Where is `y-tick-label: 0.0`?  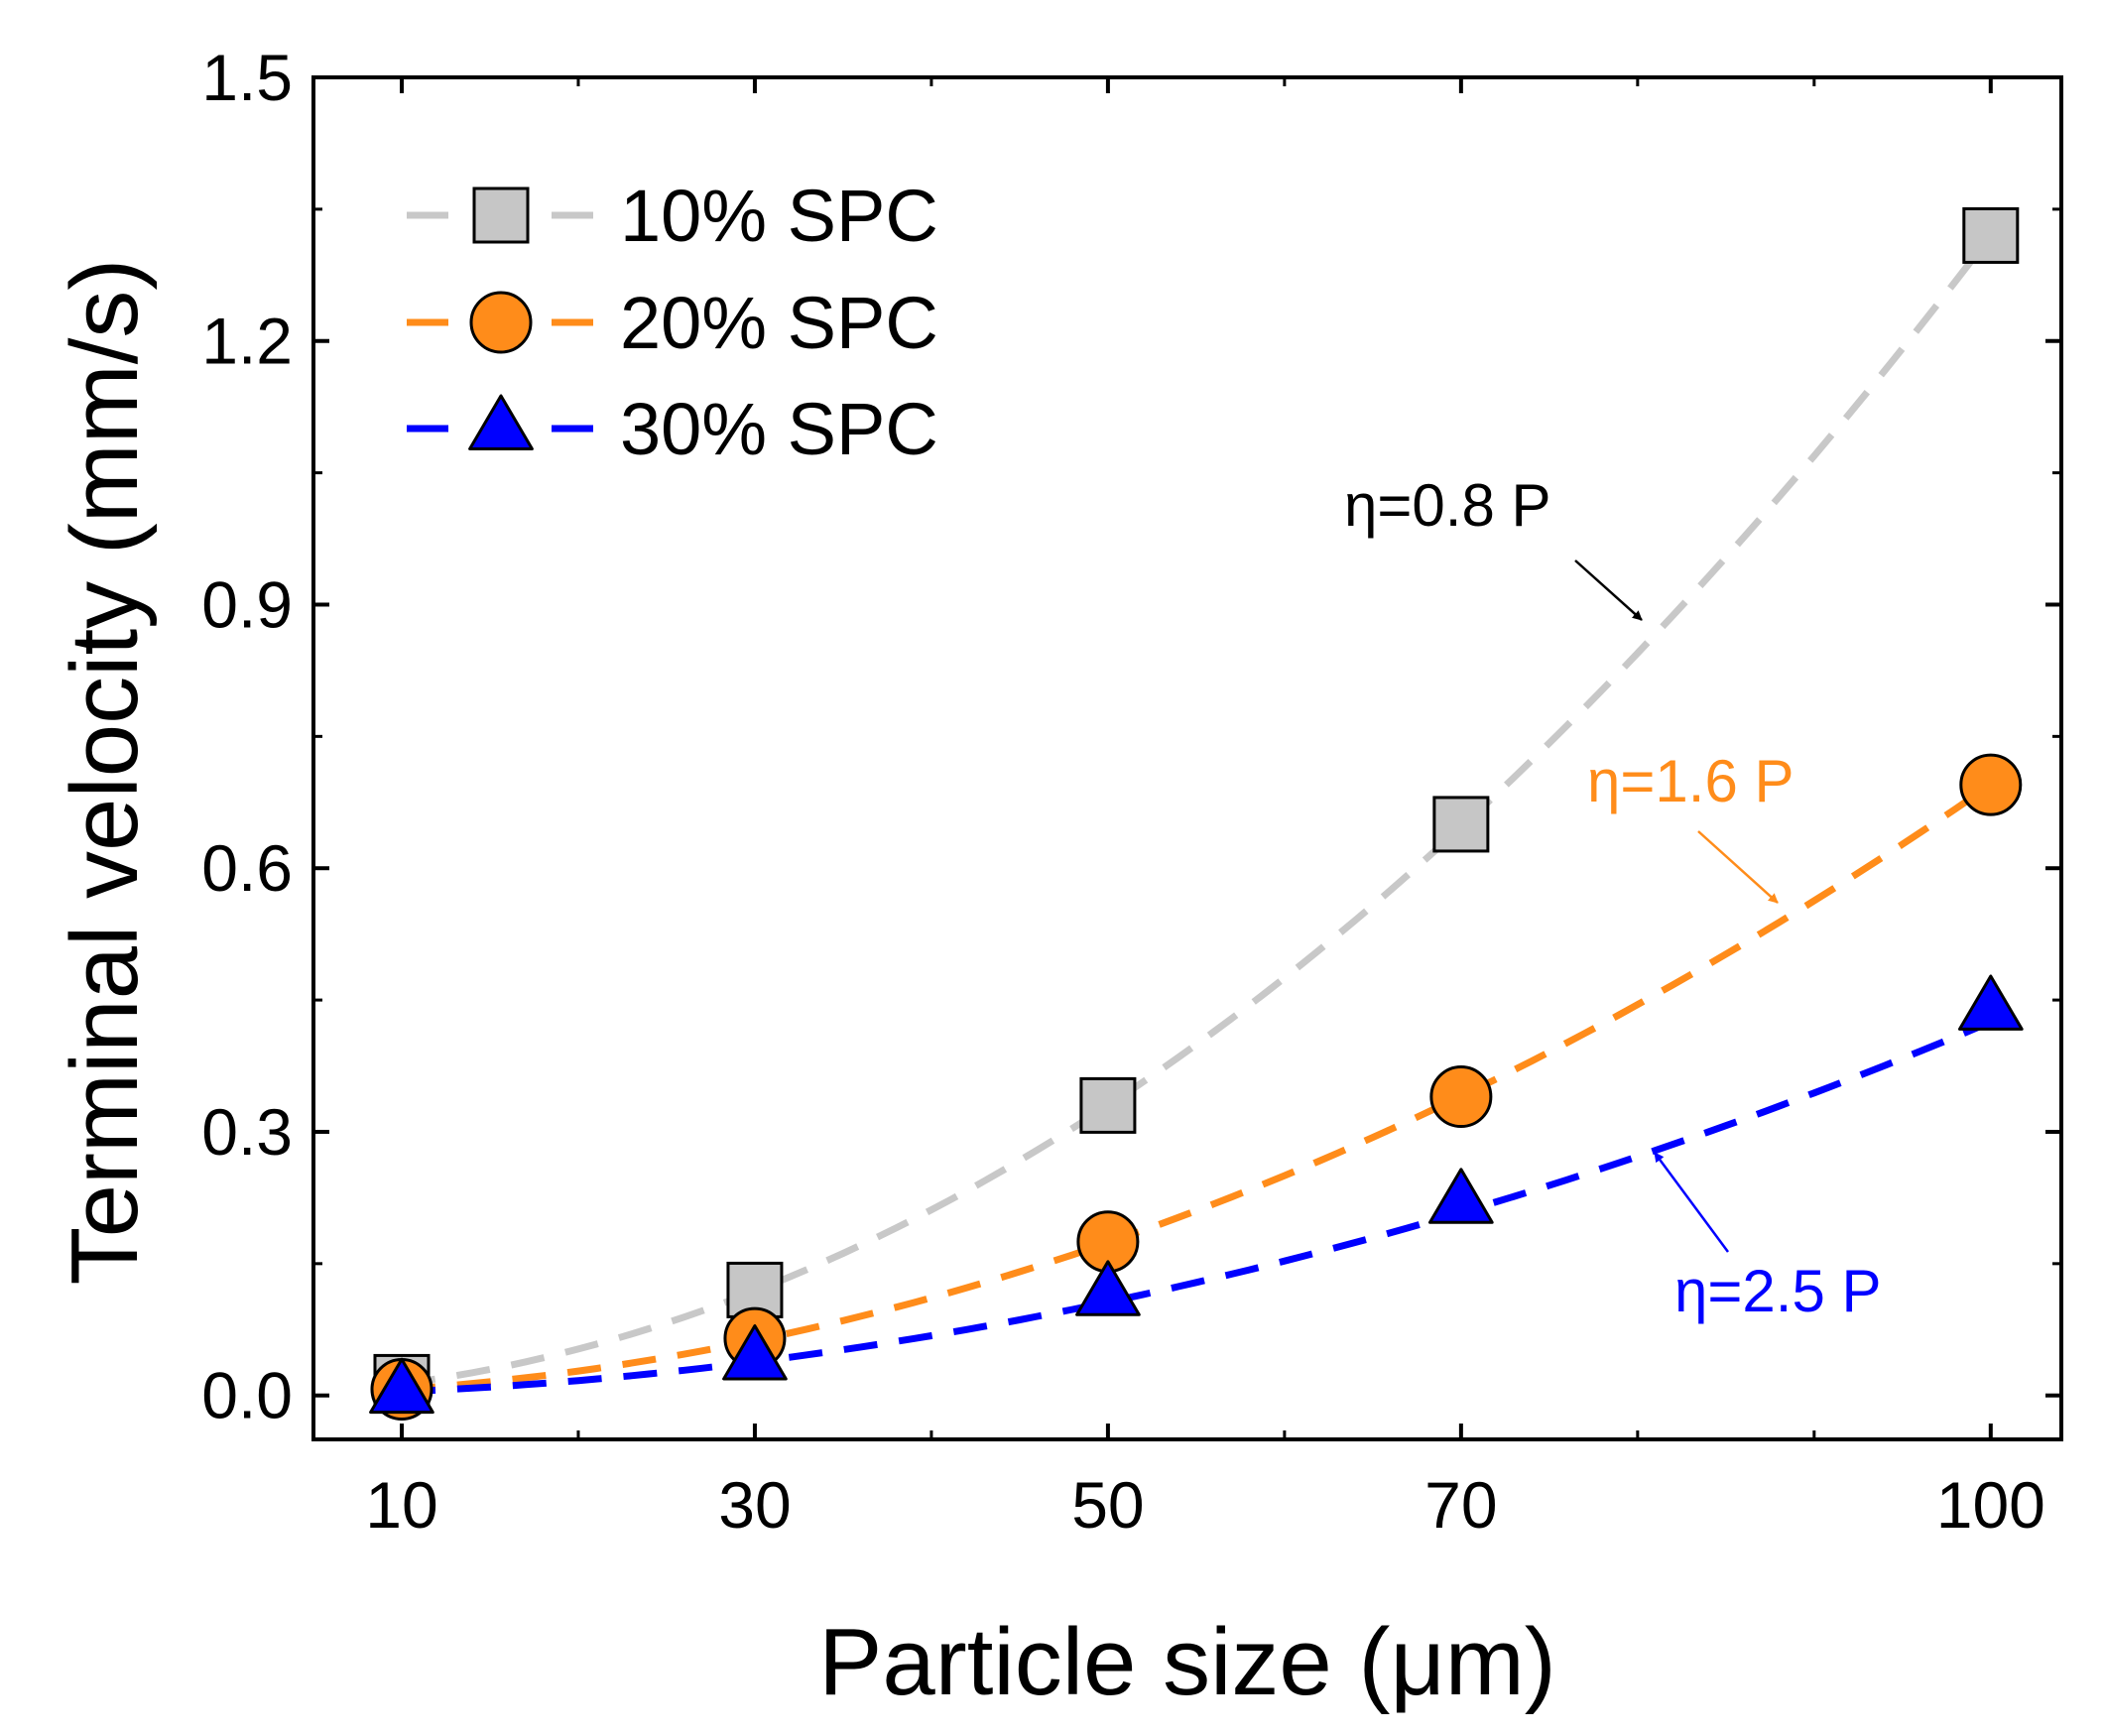 y-tick-label: 0.0 is located at coordinates (247, 1395).